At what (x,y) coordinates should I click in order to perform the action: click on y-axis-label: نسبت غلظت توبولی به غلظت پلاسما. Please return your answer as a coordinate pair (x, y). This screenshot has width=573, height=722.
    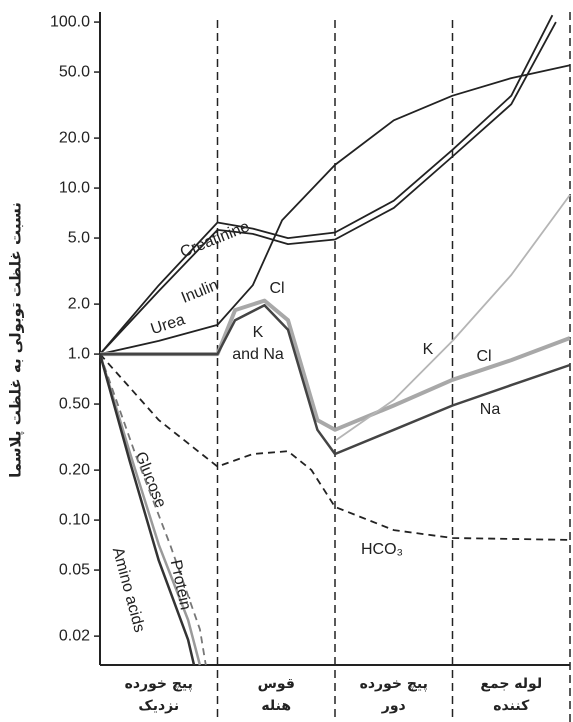
    Looking at the image, I should click on (16, 340).